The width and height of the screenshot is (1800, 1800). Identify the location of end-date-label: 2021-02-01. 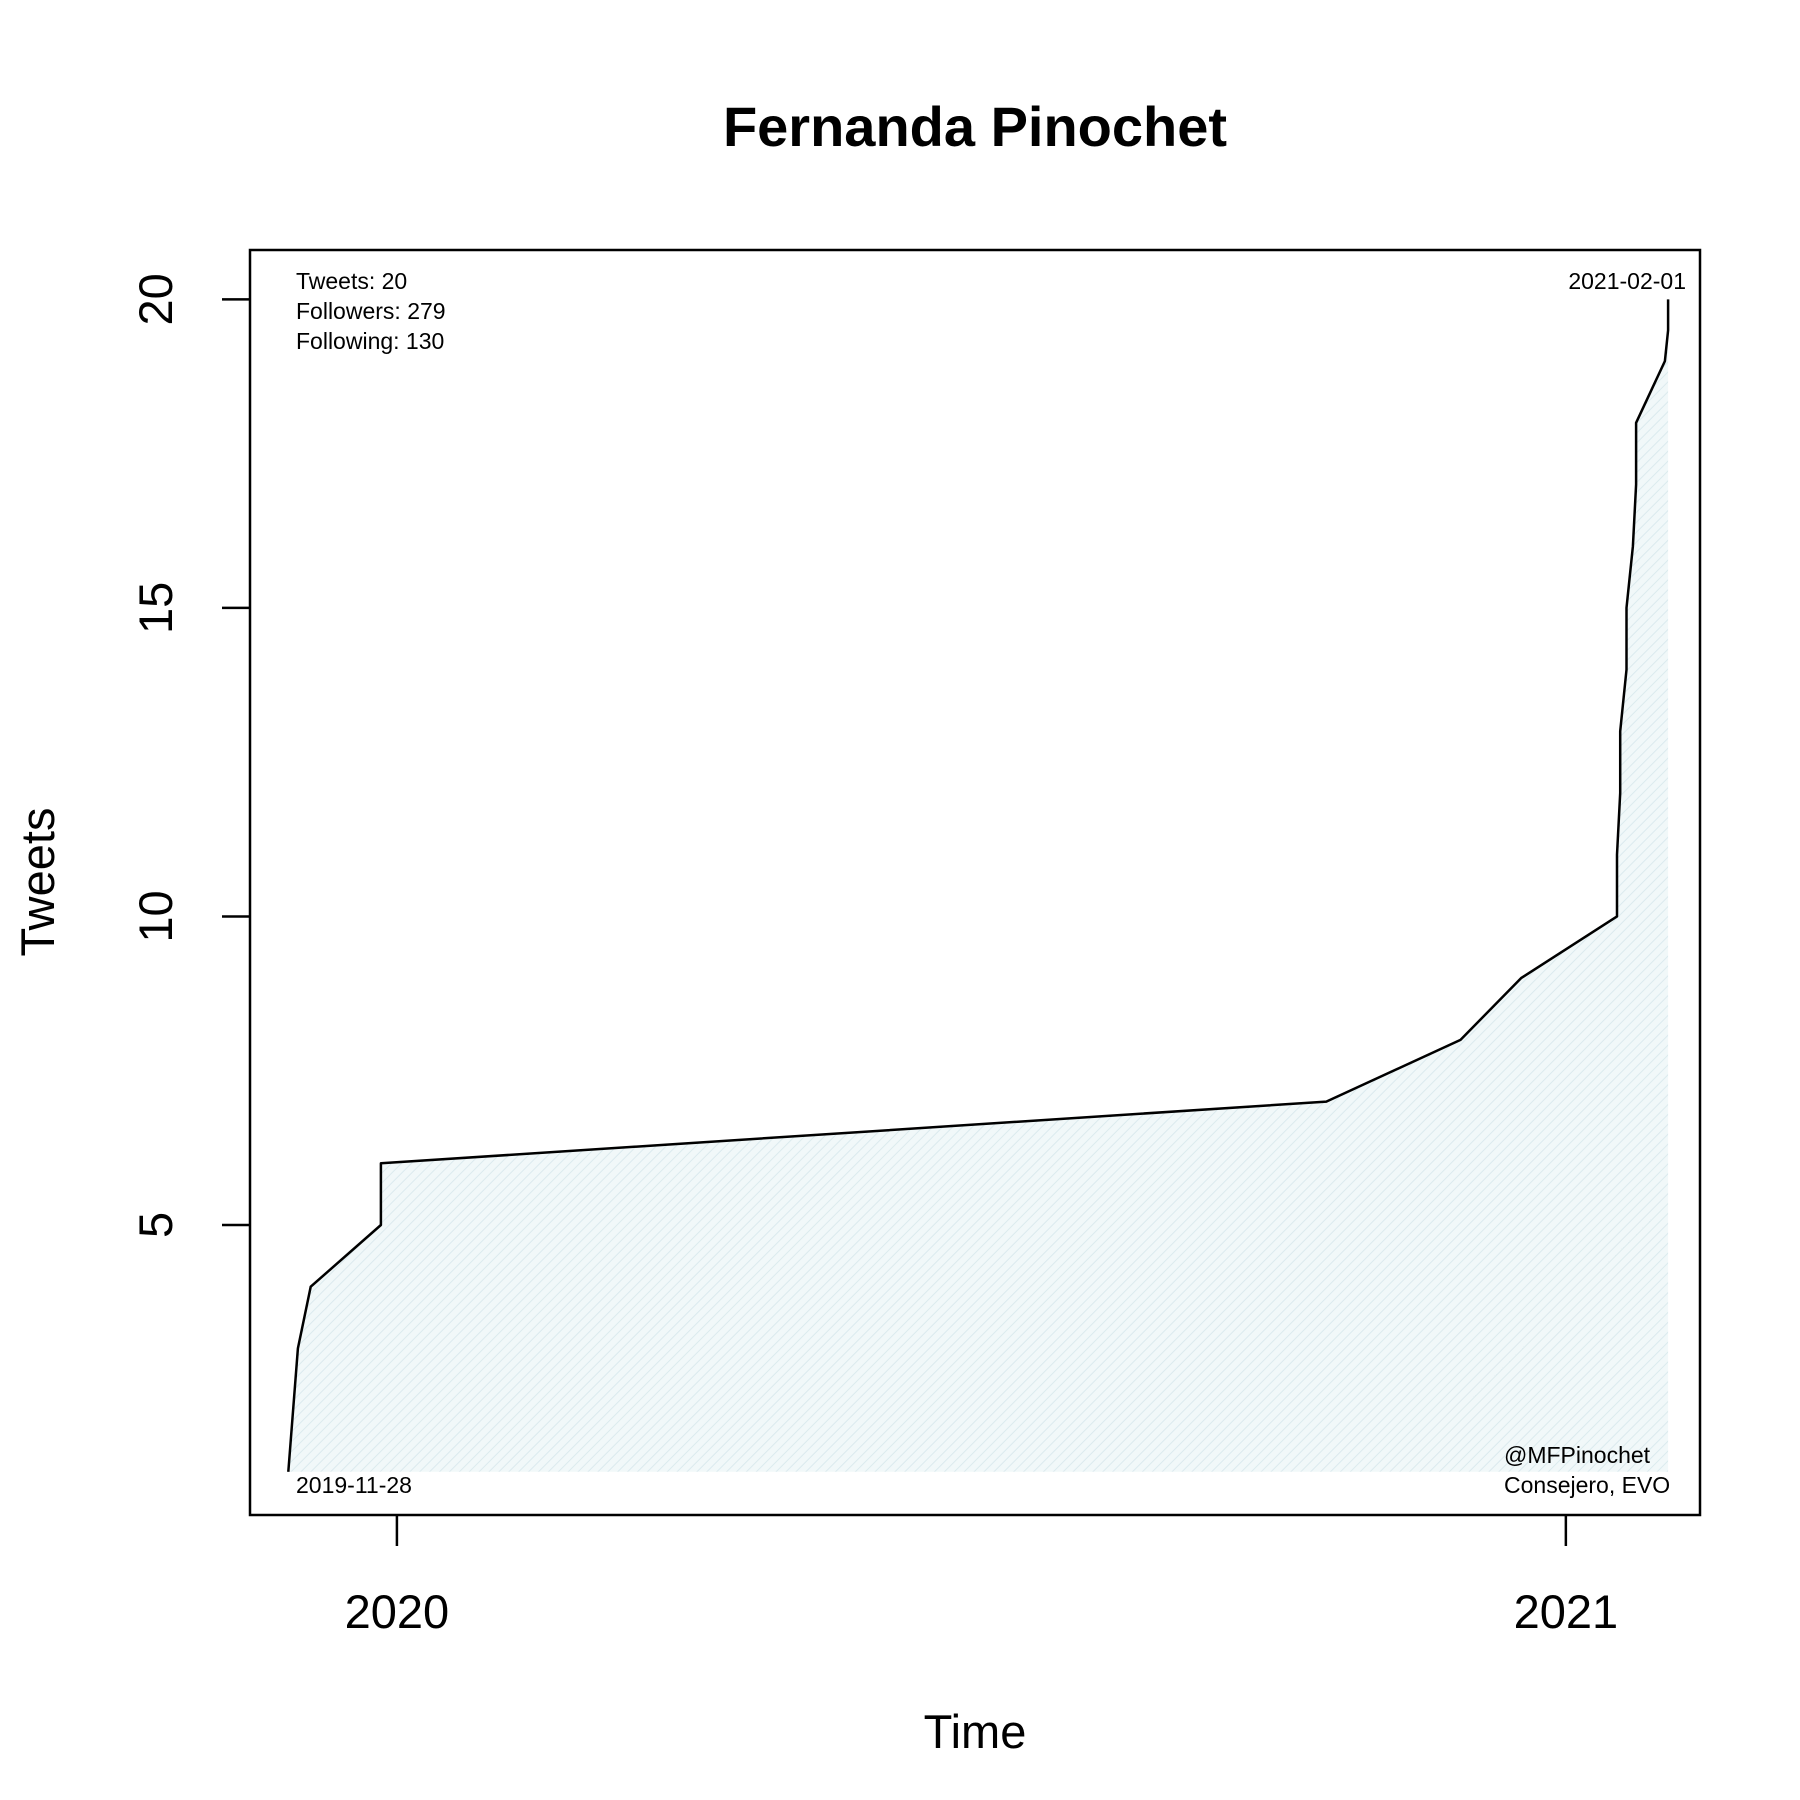
(1627, 281).